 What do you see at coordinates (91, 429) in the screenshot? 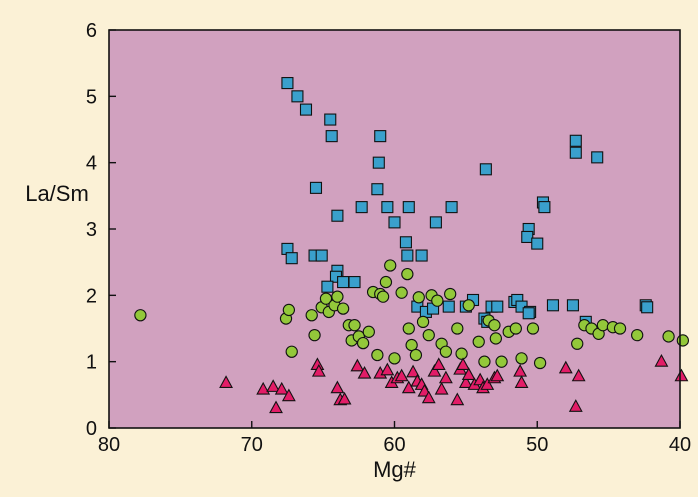
I see `y-tick-label: 0` at bounding box center [91, 429].